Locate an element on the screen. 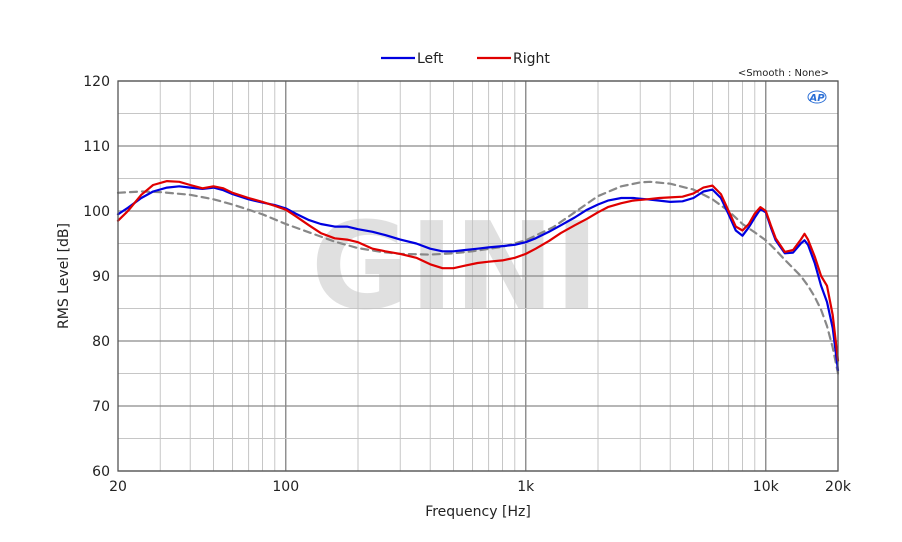 This screenshot has width=902, height=542. ap-logo: AP is located at coordinates (817, 97).